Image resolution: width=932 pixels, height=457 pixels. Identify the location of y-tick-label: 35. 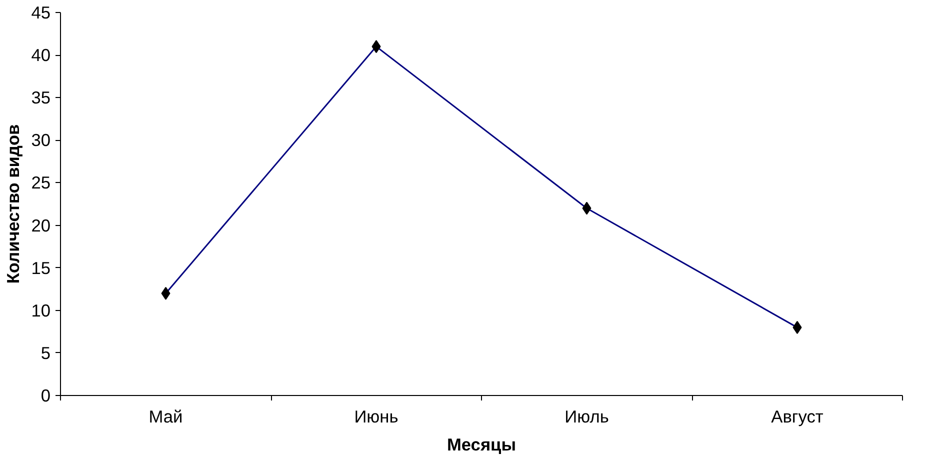
(41, 98).